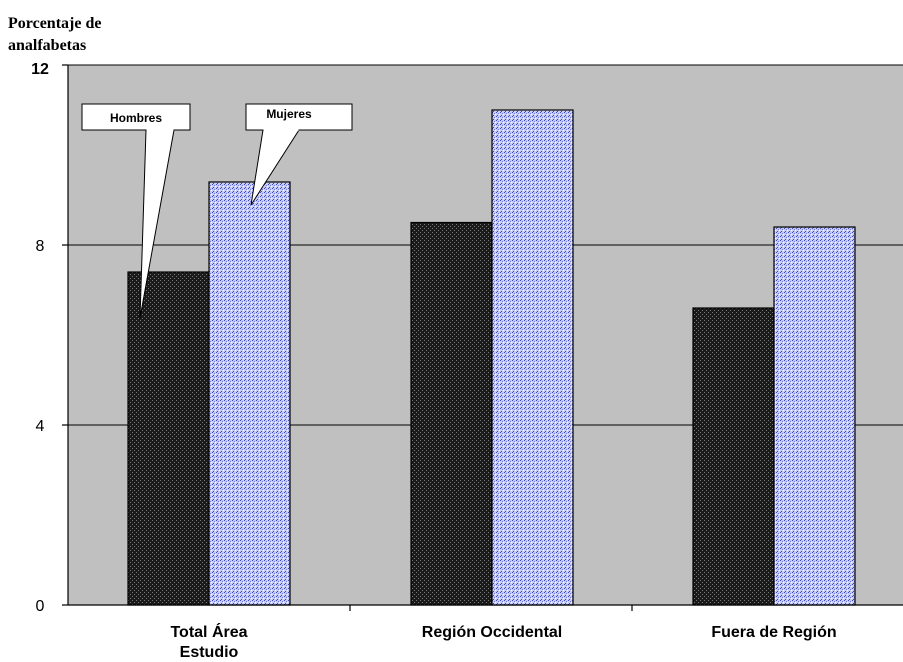  What do you see at coordinates (289, 114) in the screenshot?
I see `legend-label-mujeres: Mujeres` at bounding box center [289, 114].